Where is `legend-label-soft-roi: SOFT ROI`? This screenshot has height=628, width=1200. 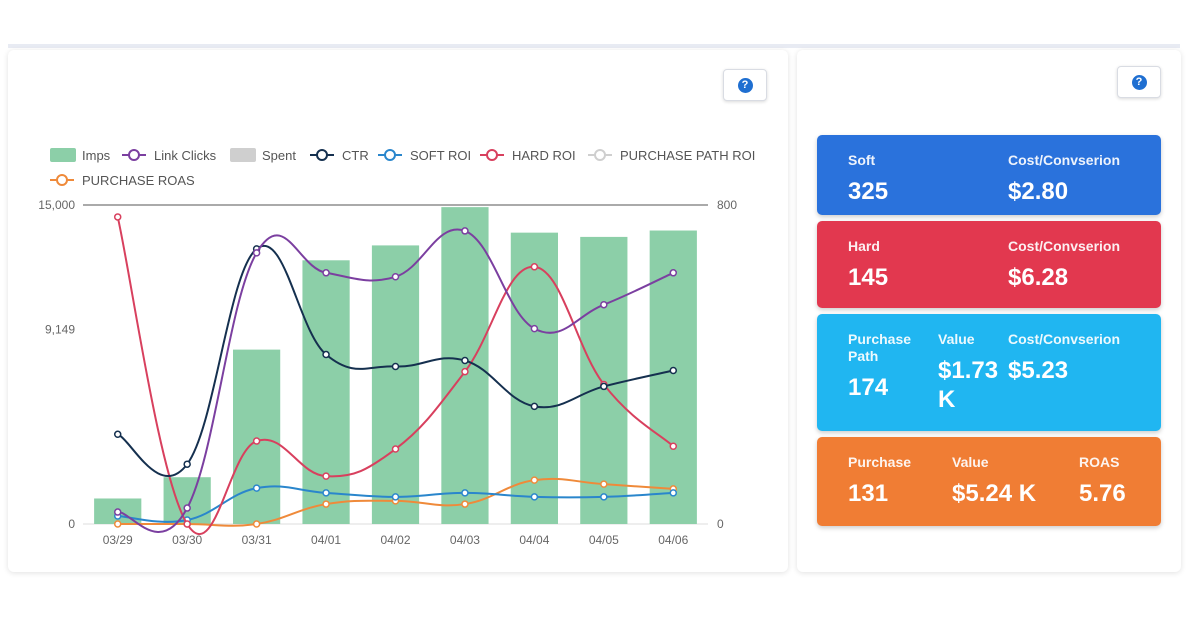 legend-label-soft-roi: SOFT ROI is located at coordinates (440, 155).